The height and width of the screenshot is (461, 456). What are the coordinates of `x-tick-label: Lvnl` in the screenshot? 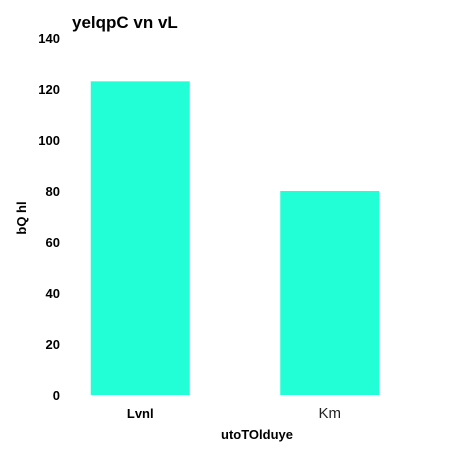 It's located at (140, 413).